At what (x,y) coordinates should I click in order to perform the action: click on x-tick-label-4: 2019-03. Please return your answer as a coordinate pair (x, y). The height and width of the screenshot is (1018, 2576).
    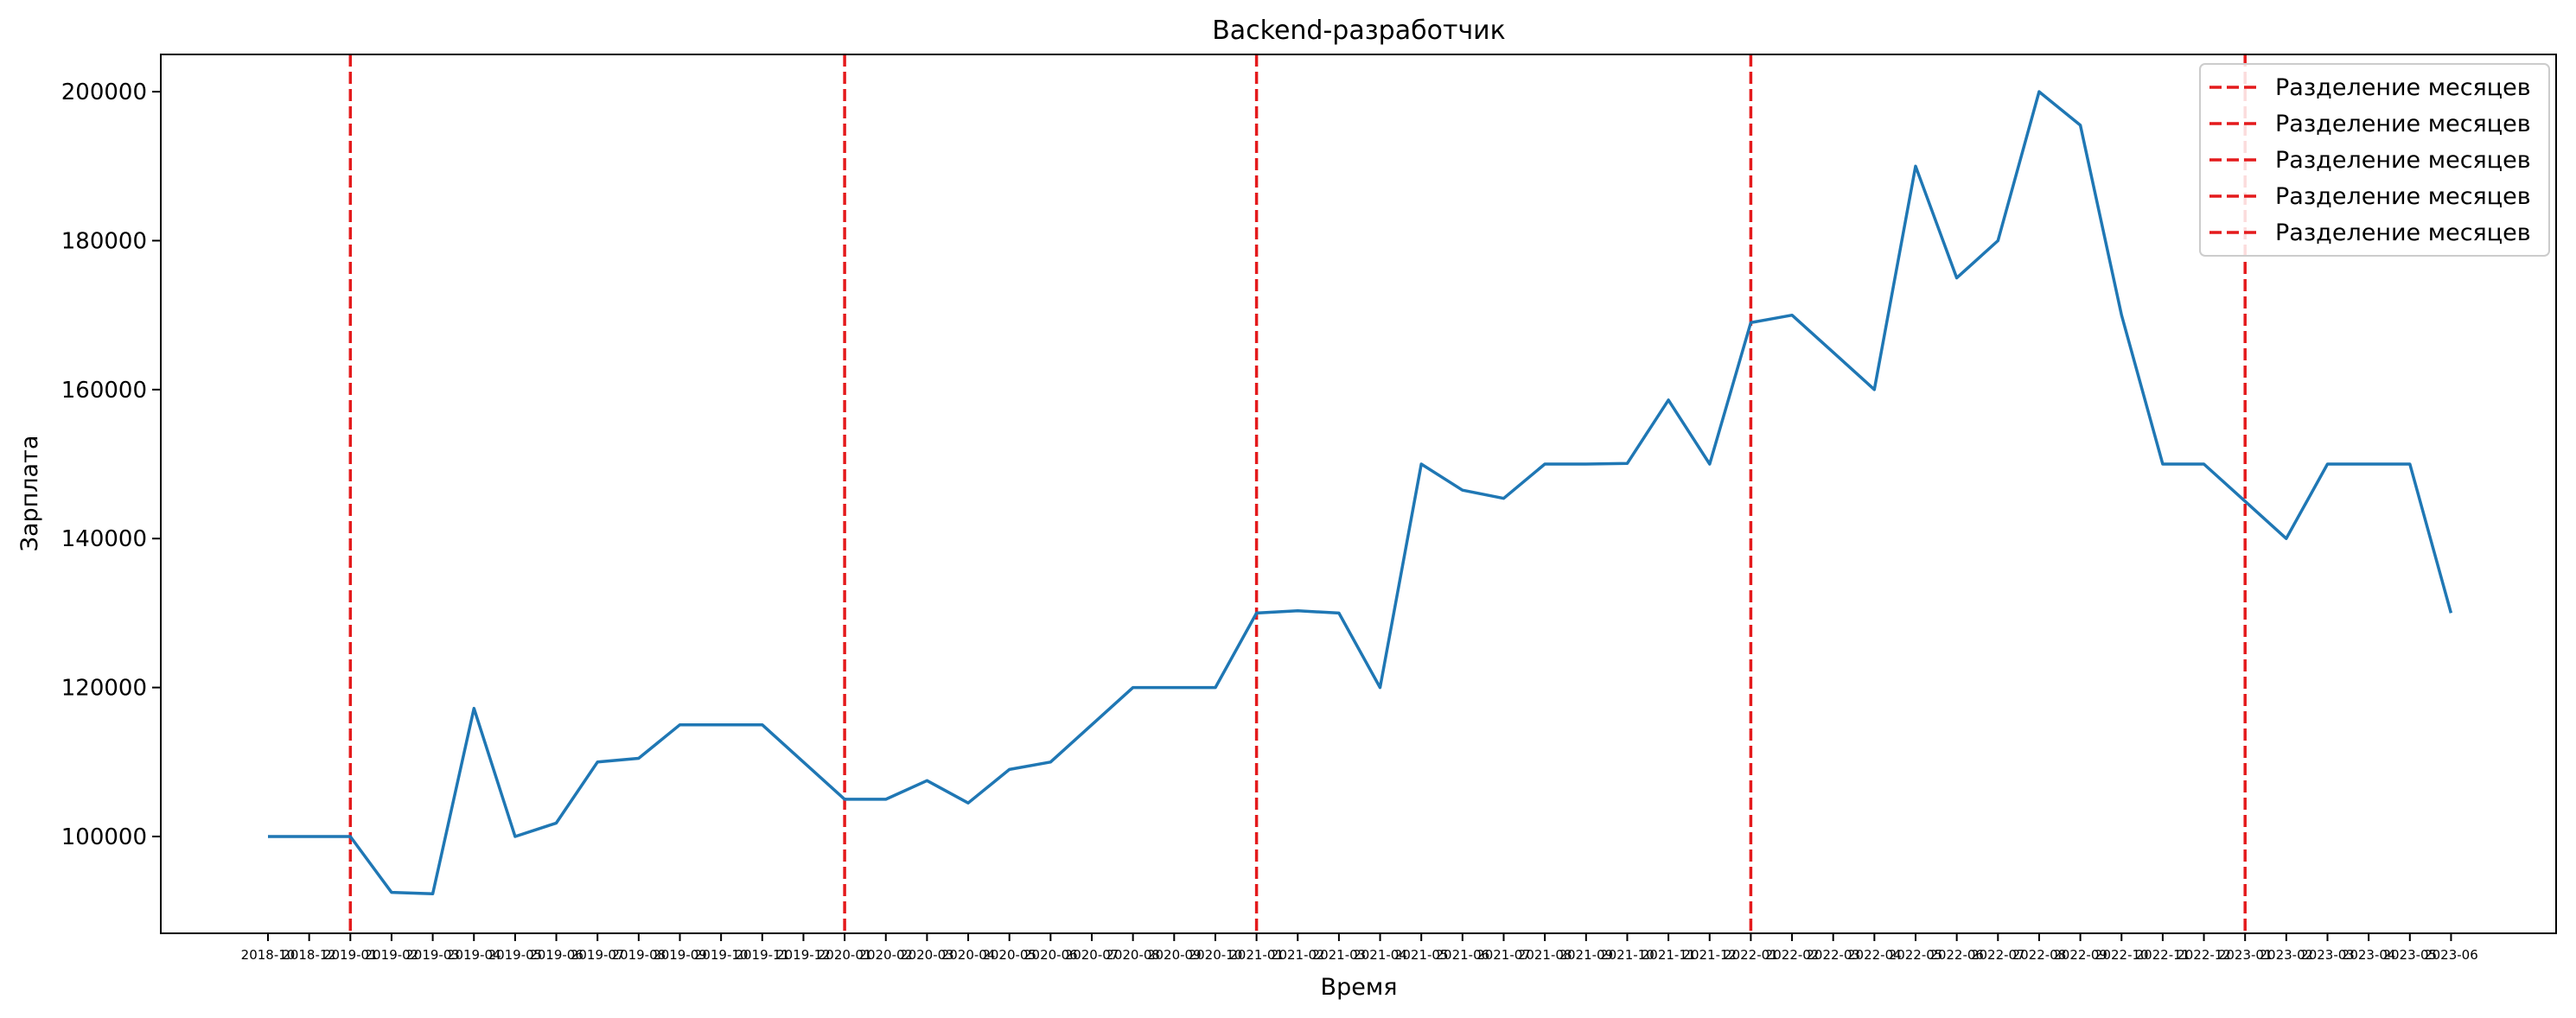
    Looking at the image, I should click on (432, 955).